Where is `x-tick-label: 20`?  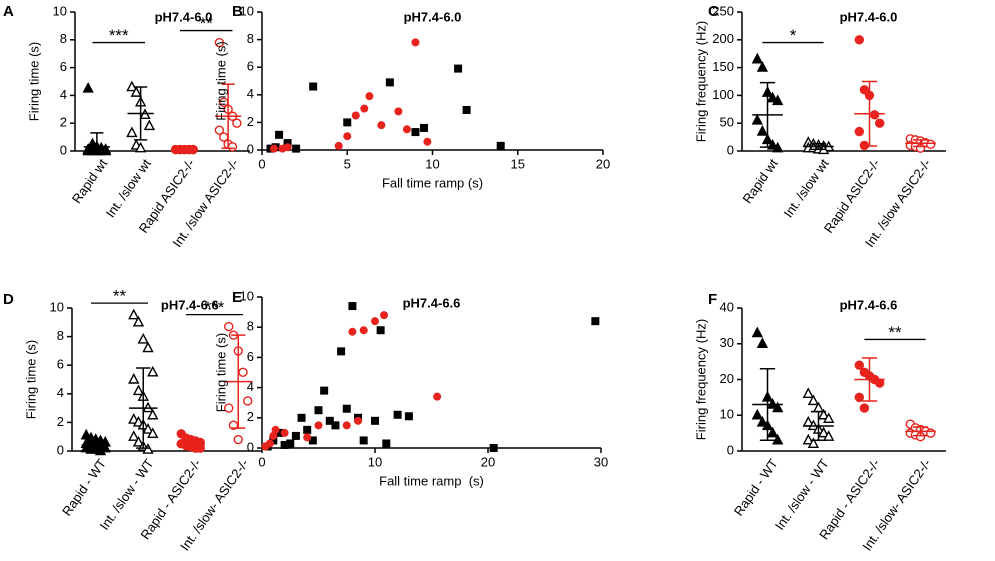
x-tick-label: 20 is located at coordinates (488, 461).